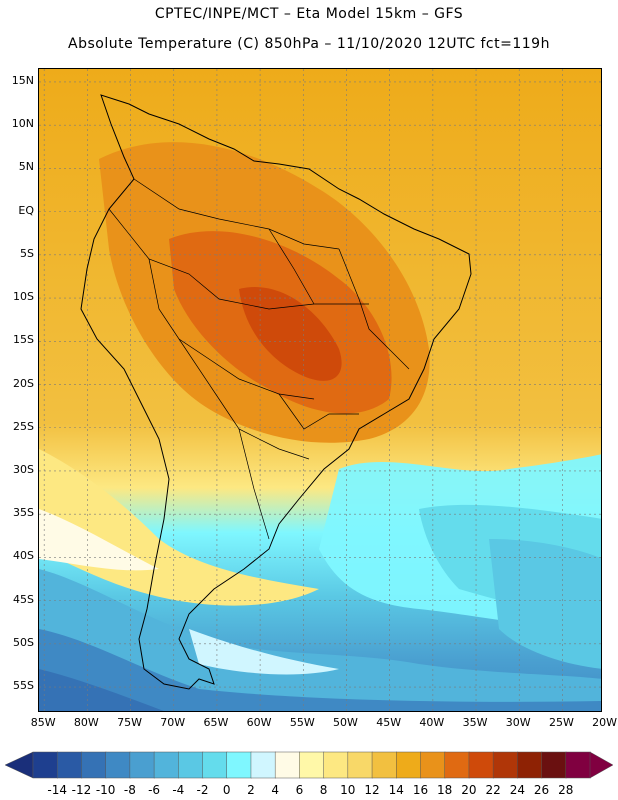 Image resolution: width=618 pixels, height=800 pixels. I want to click on colorbar-tick-label: -2, so click(202, 790).